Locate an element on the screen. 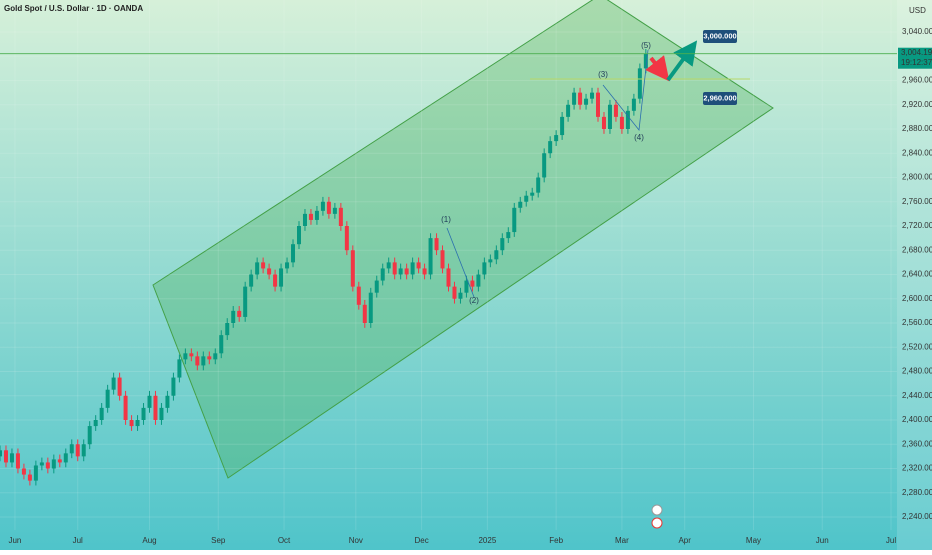  y-tick-label: 2,880.000 is located at coordinates (917, 128).